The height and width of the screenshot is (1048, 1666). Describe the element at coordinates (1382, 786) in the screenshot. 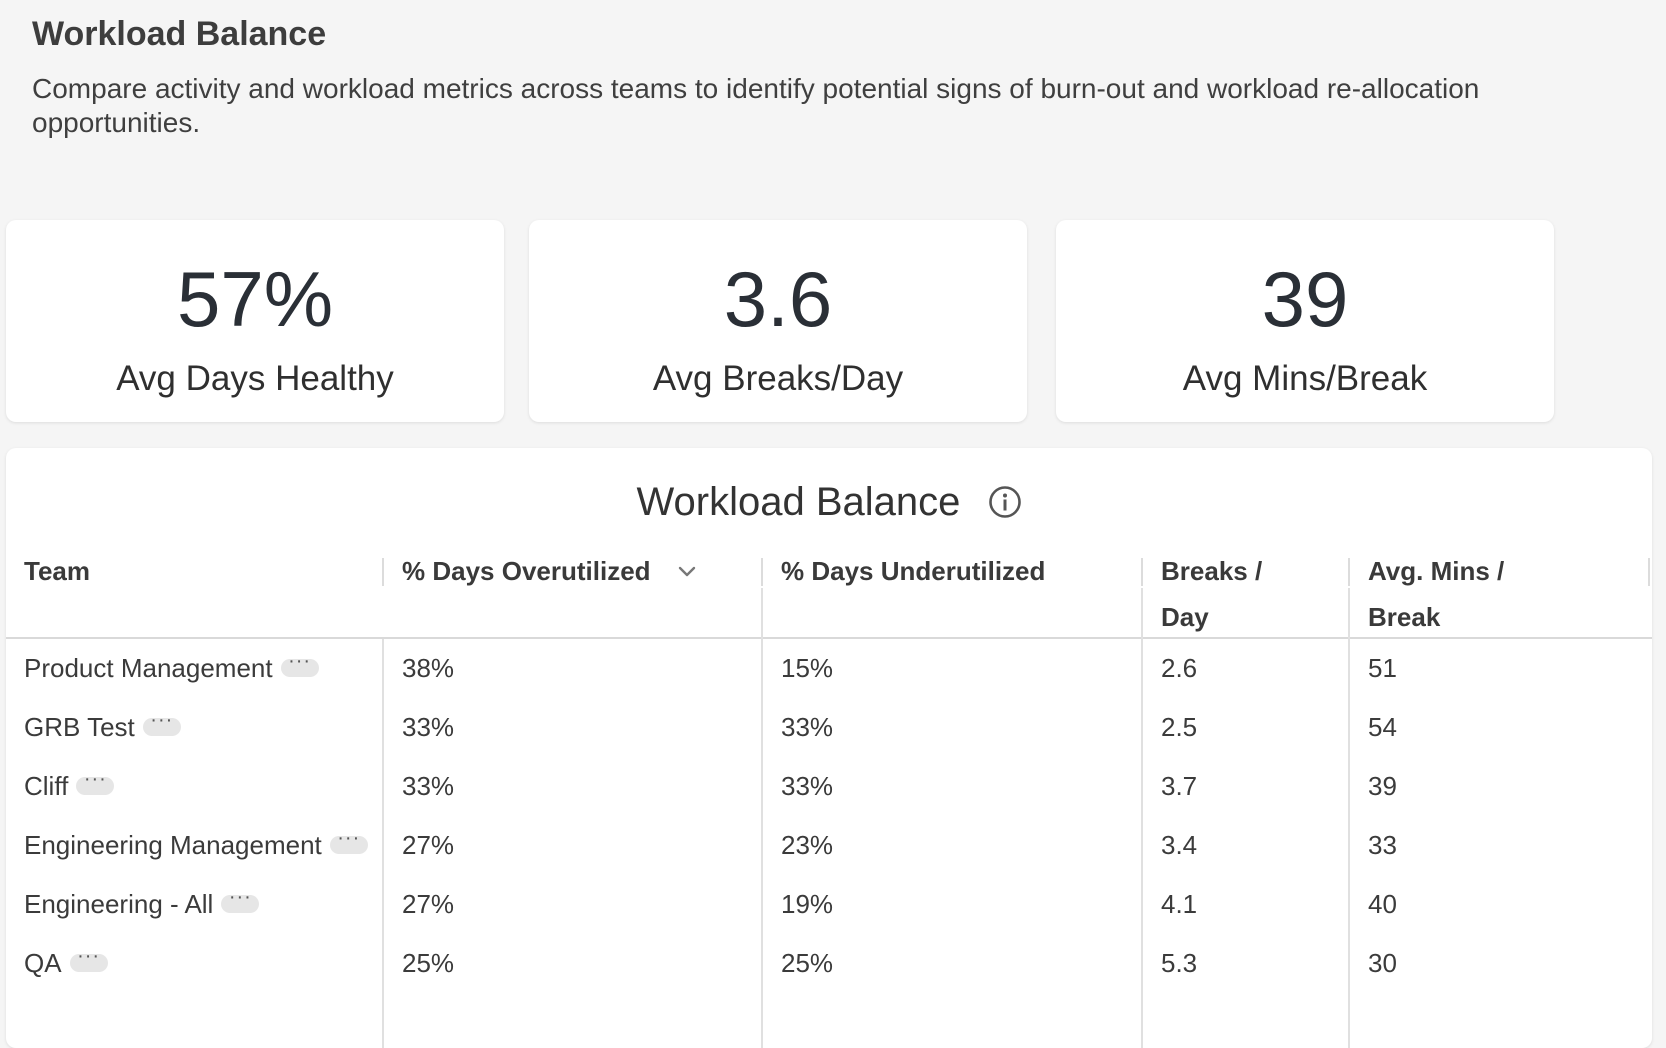

I see `mins-per-break-cell: 39` at that location.